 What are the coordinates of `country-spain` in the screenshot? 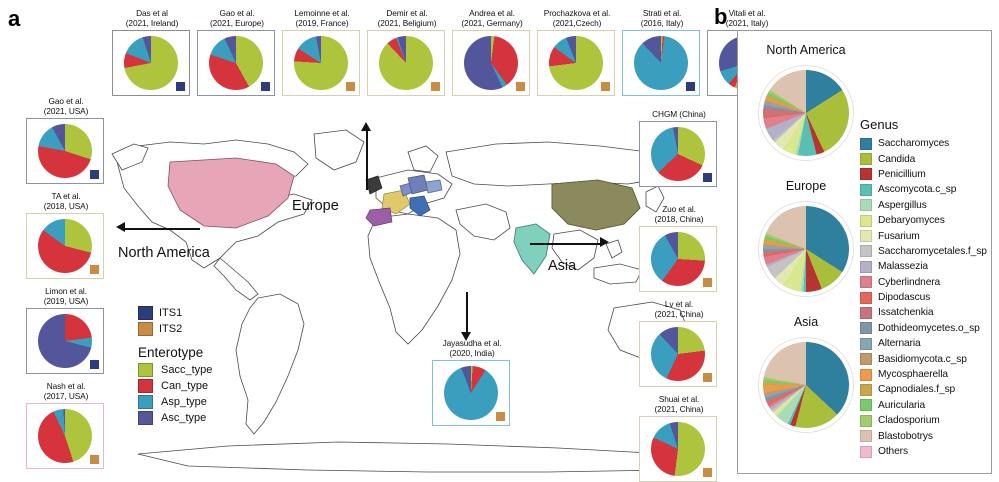 It's located at (379, 217).